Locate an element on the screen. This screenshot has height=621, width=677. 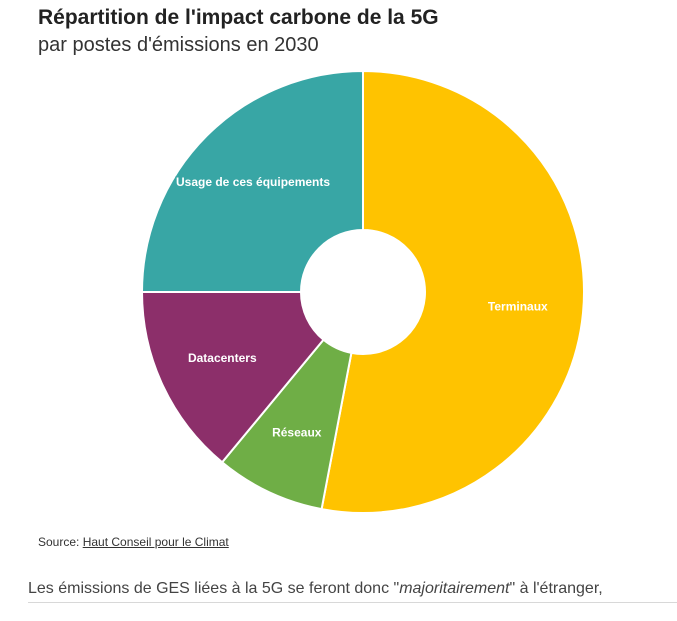
source-line: Source: Haut Conseil pour le Climat is located at coordinates (133, 542).